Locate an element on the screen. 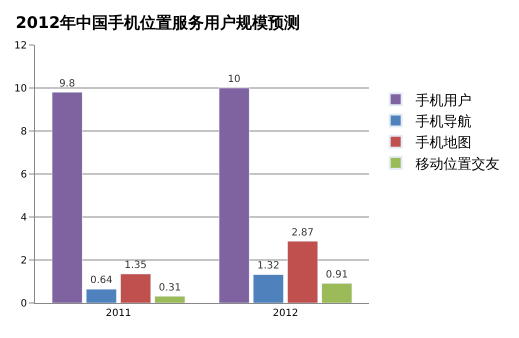 Image resolution: width=519 pixels, height=338 pixels. chart-title: 2012年中国手机位置服务用户规模预测 is located at coordinates (158, 22).